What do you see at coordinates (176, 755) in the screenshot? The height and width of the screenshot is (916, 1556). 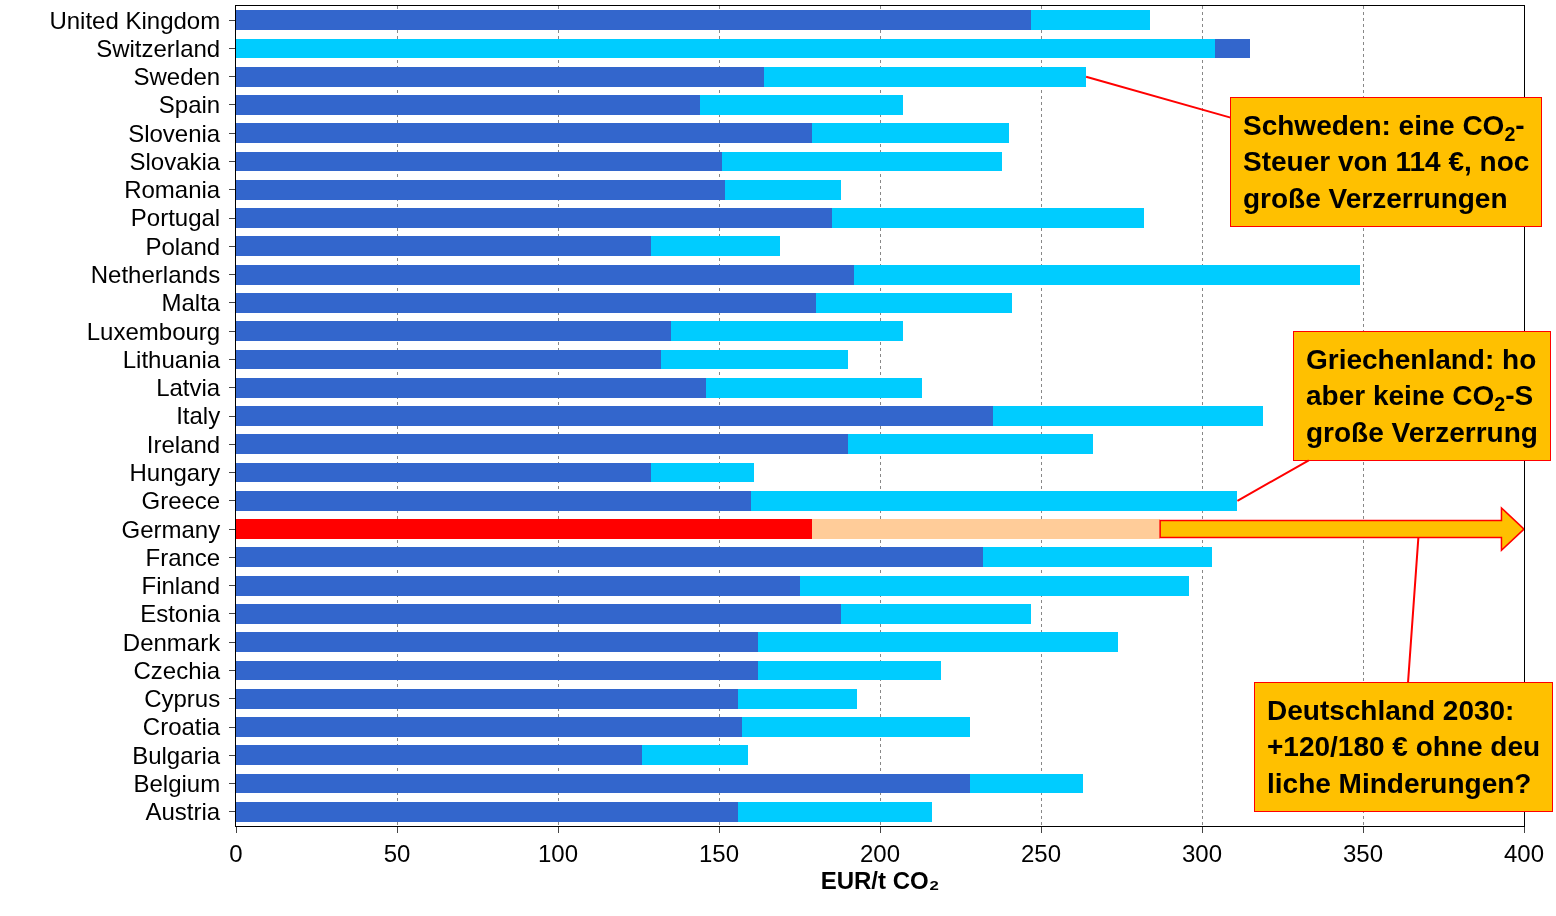 I see `y-tick-label: Bulgaria` at bounding box center [176, 755].